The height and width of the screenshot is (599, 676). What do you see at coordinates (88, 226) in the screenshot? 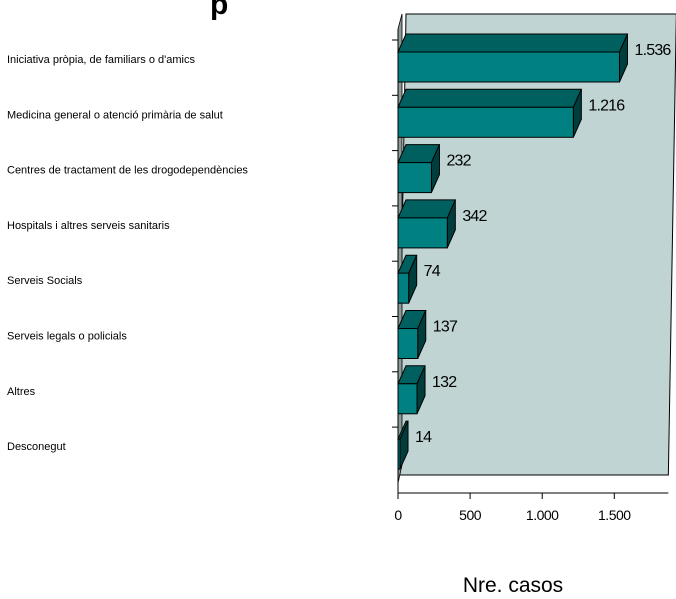
I see `category-label: Hospitals i altres serveis sanitaris` at bounding box center [88, 226].